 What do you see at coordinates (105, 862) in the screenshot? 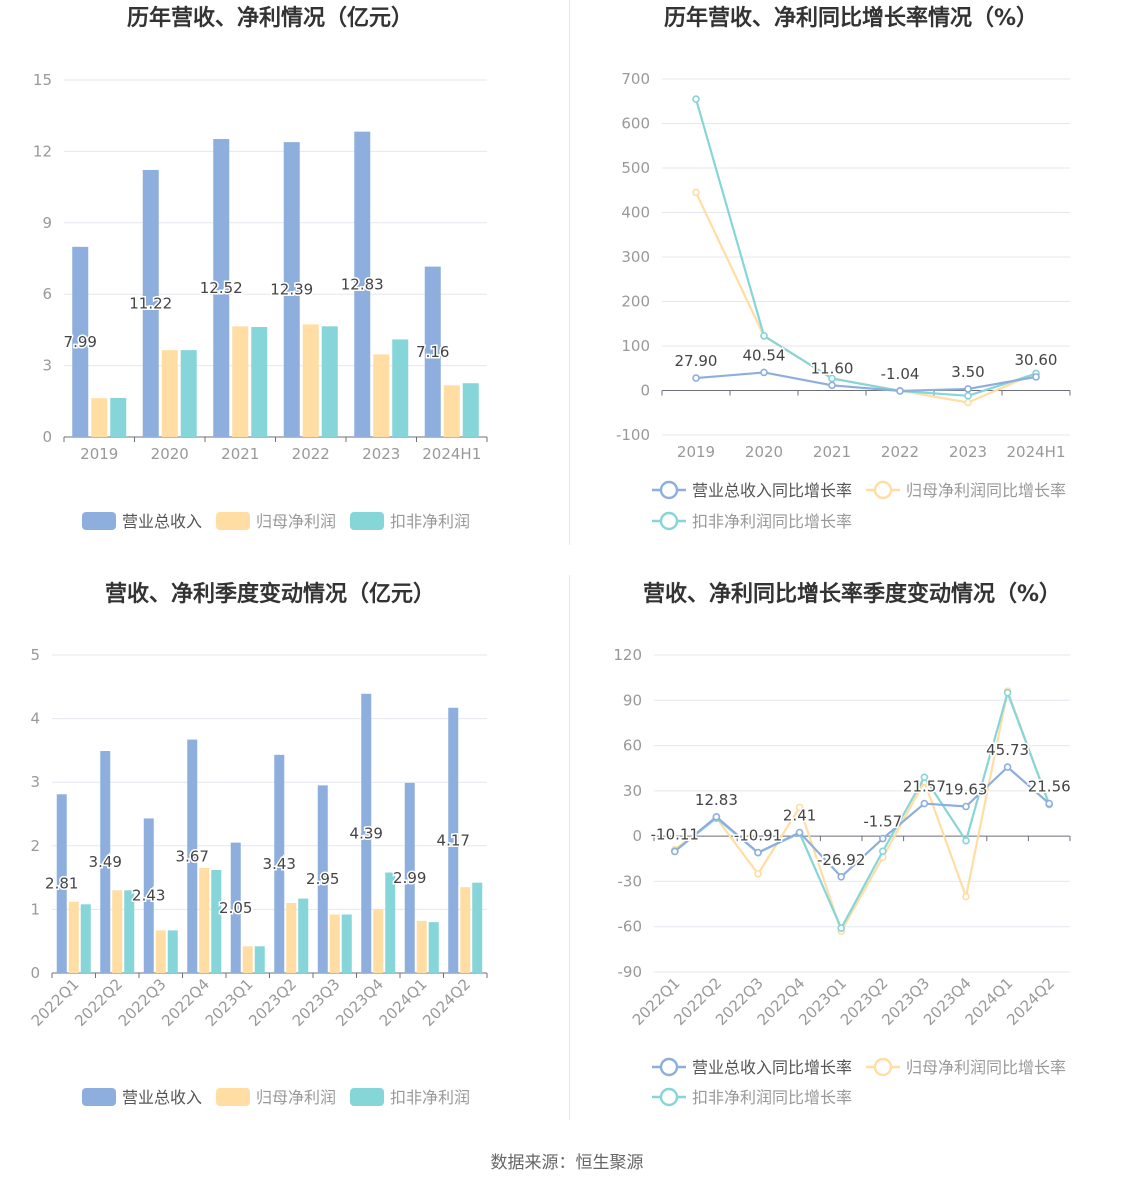
I see `data-label: 3.49` at bounding box center [105, 862].